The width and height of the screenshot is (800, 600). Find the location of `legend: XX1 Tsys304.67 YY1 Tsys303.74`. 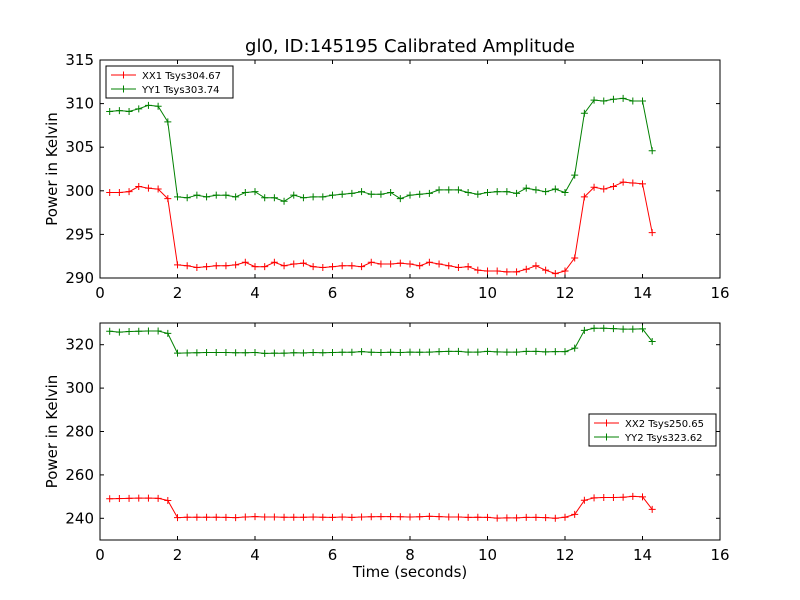

legend: XX1 Tsys304.67 YY1 Tsys303.74 is located at coordinates (169, 82).